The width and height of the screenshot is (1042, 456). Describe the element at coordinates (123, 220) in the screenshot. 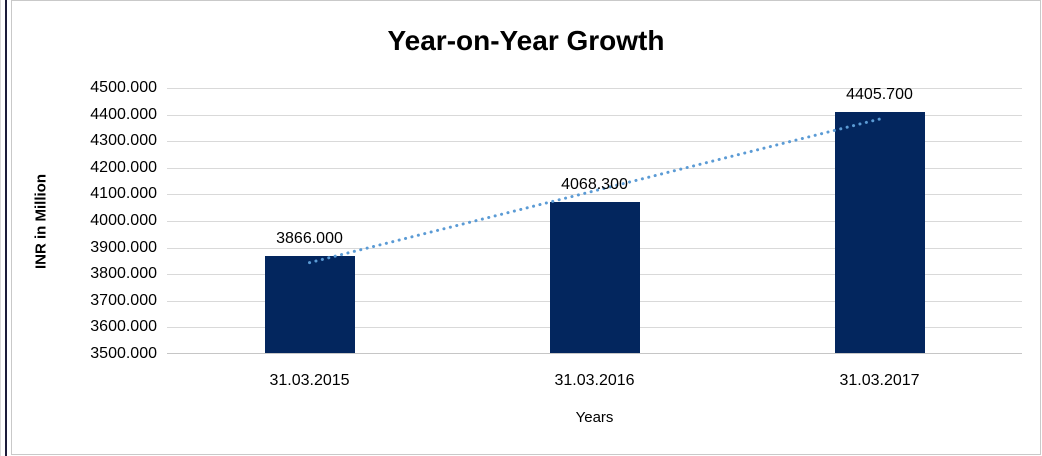

I see `y-tick-label: 4000.000` at that location.